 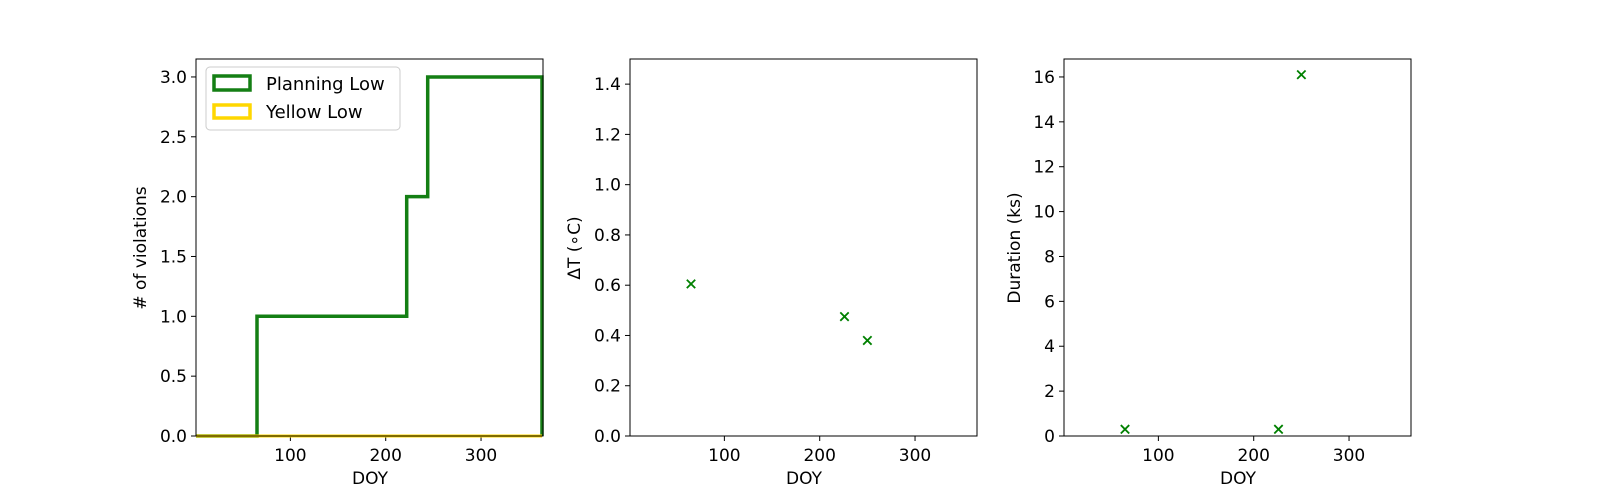 I want to click on chart-3-ytick-label: 6, so click(x=1049, y=302).